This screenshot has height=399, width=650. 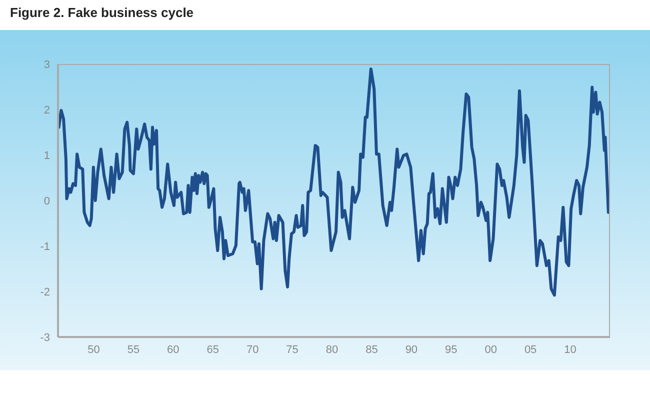 What do you see at coordinates (173, 350) in the screenshot?
I see `x-tick-label: 60` at bounding box center [173, 350].